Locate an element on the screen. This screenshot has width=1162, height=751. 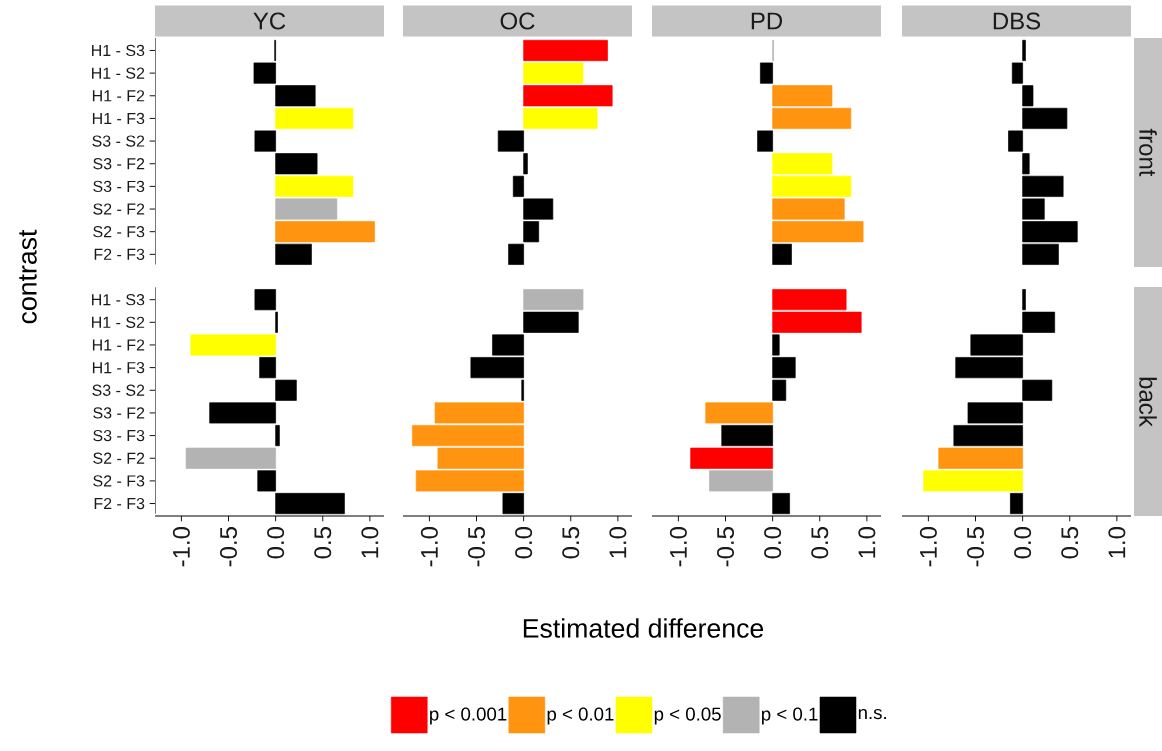
y-axis-title: contrast is located at coordinates (28, 276).